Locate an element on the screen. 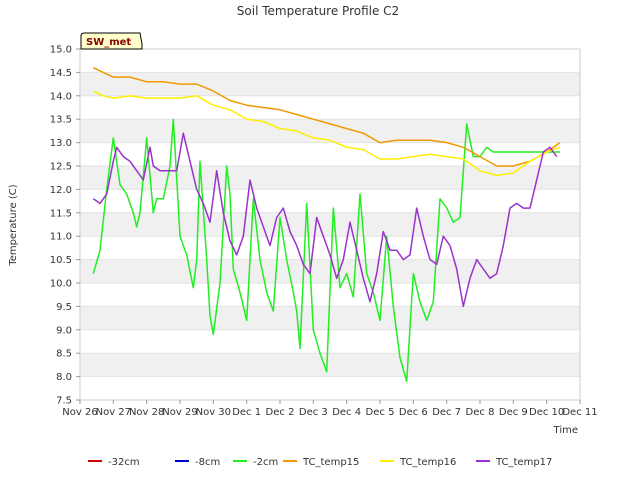  x-tick-label: Dec 7 is located at coordinates (446, 412).